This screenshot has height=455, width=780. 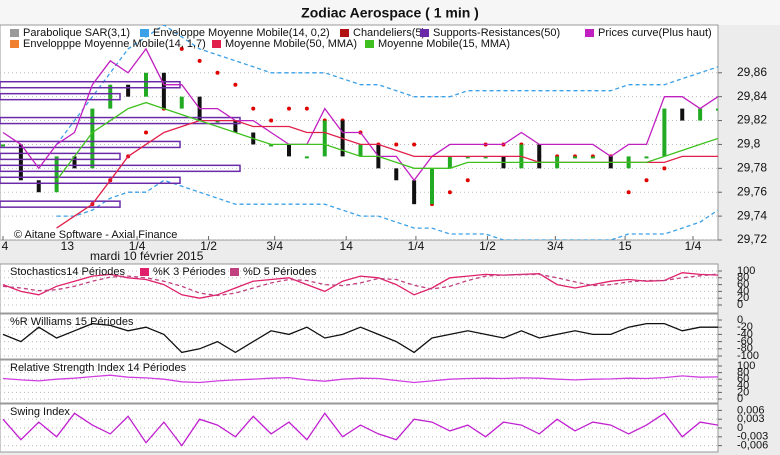 I want to click on y-tick-label: -20, so click(x=745, y=327).